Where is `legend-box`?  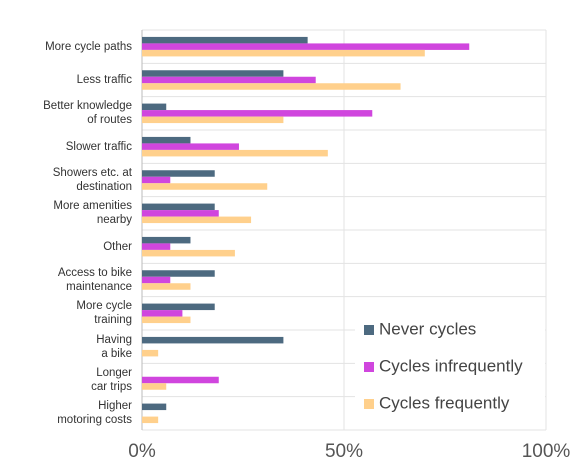 legend-box is located at coordinates (450, 366).